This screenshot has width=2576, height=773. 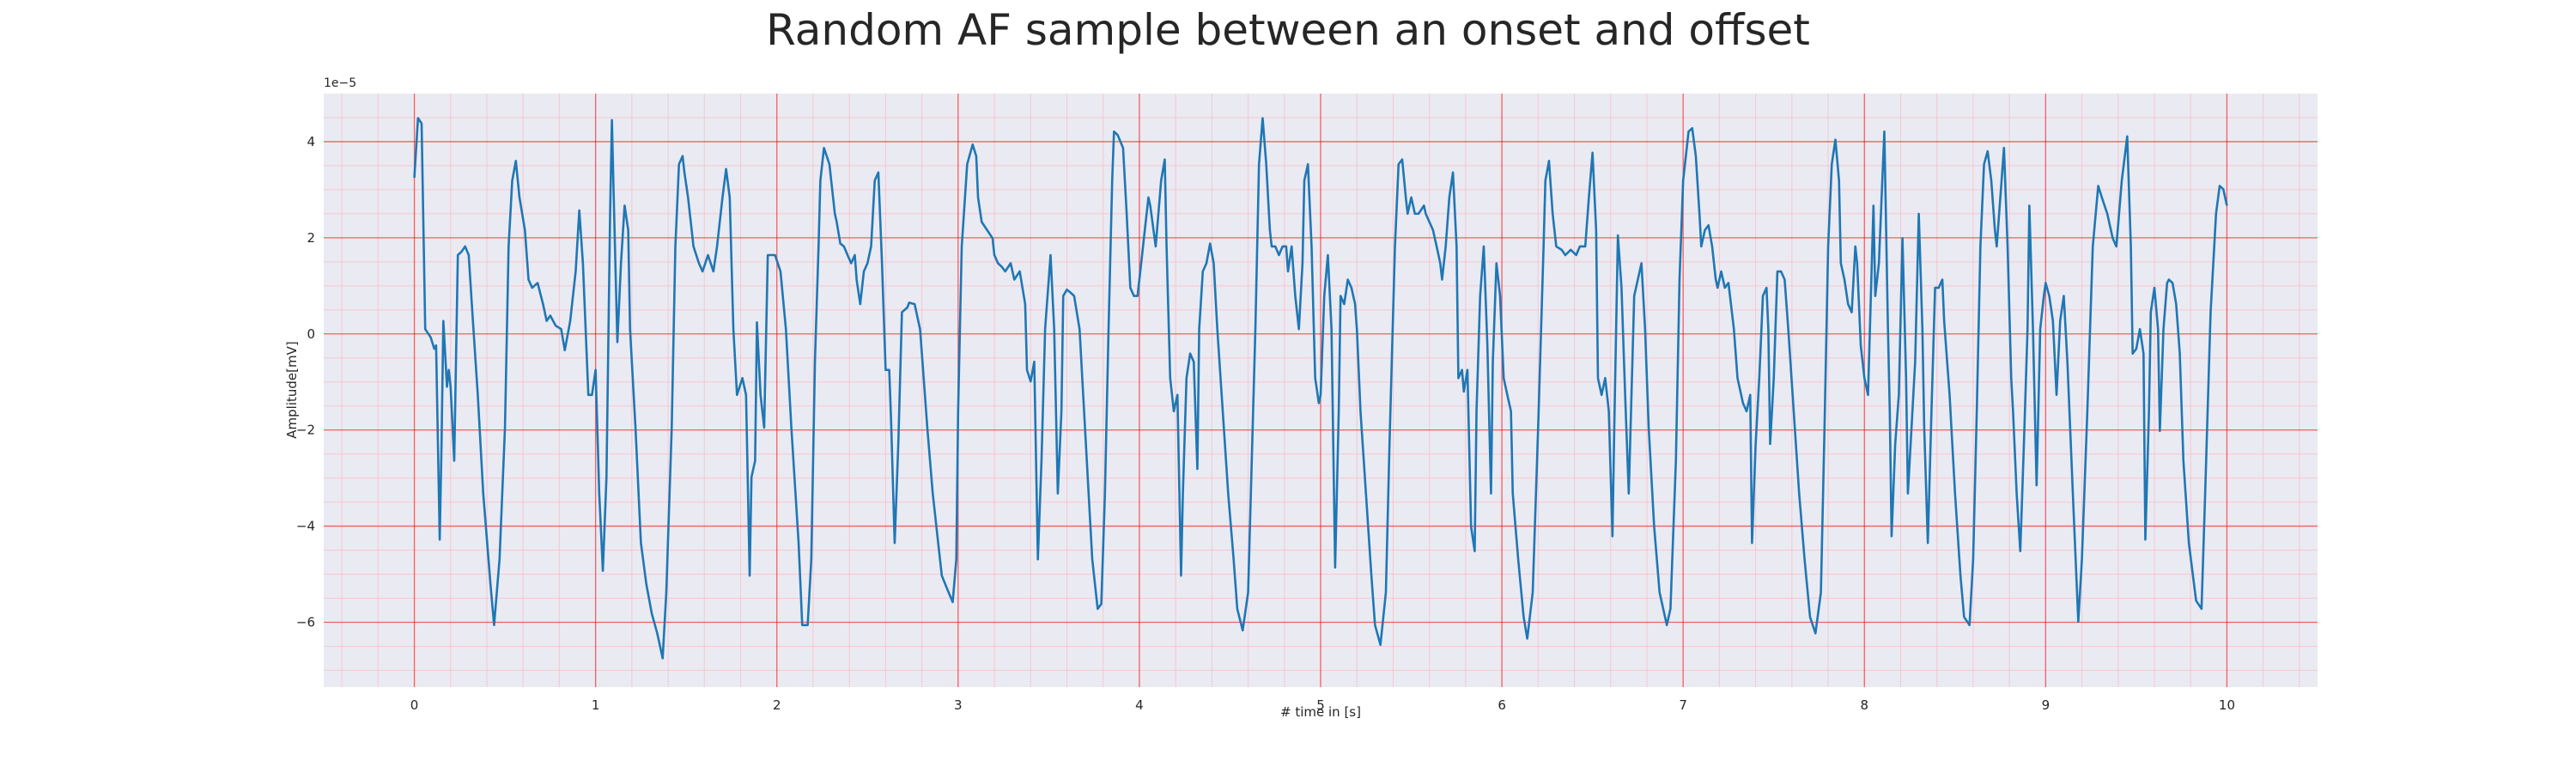 What do you see at coordinates (292, 389) in the screenshot?
I see `y-axis-label: Amplitude[mV]` at bounding box center [292, 389].